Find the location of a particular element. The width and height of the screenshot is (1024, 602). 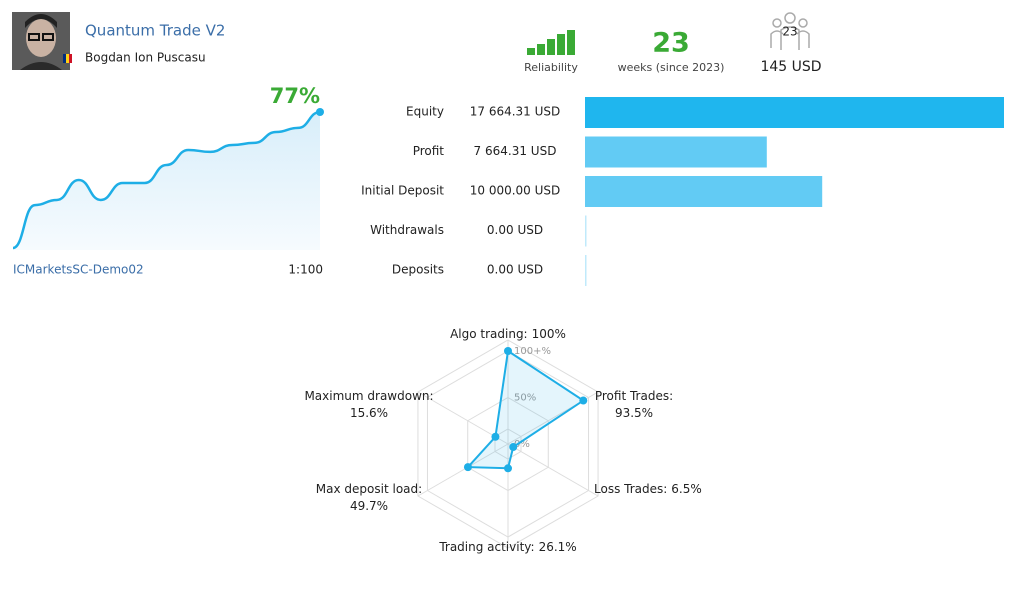

radar-axis-name: Loss Trades: is located at coordinates (630, 489).